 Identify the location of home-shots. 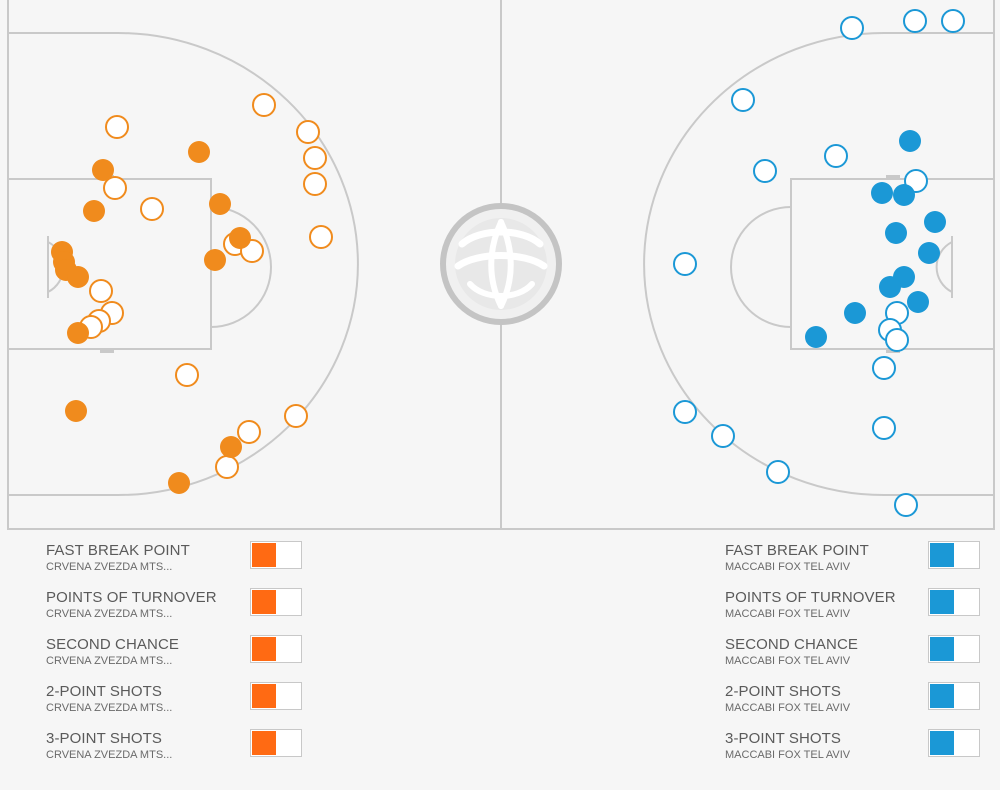
(192, 293).